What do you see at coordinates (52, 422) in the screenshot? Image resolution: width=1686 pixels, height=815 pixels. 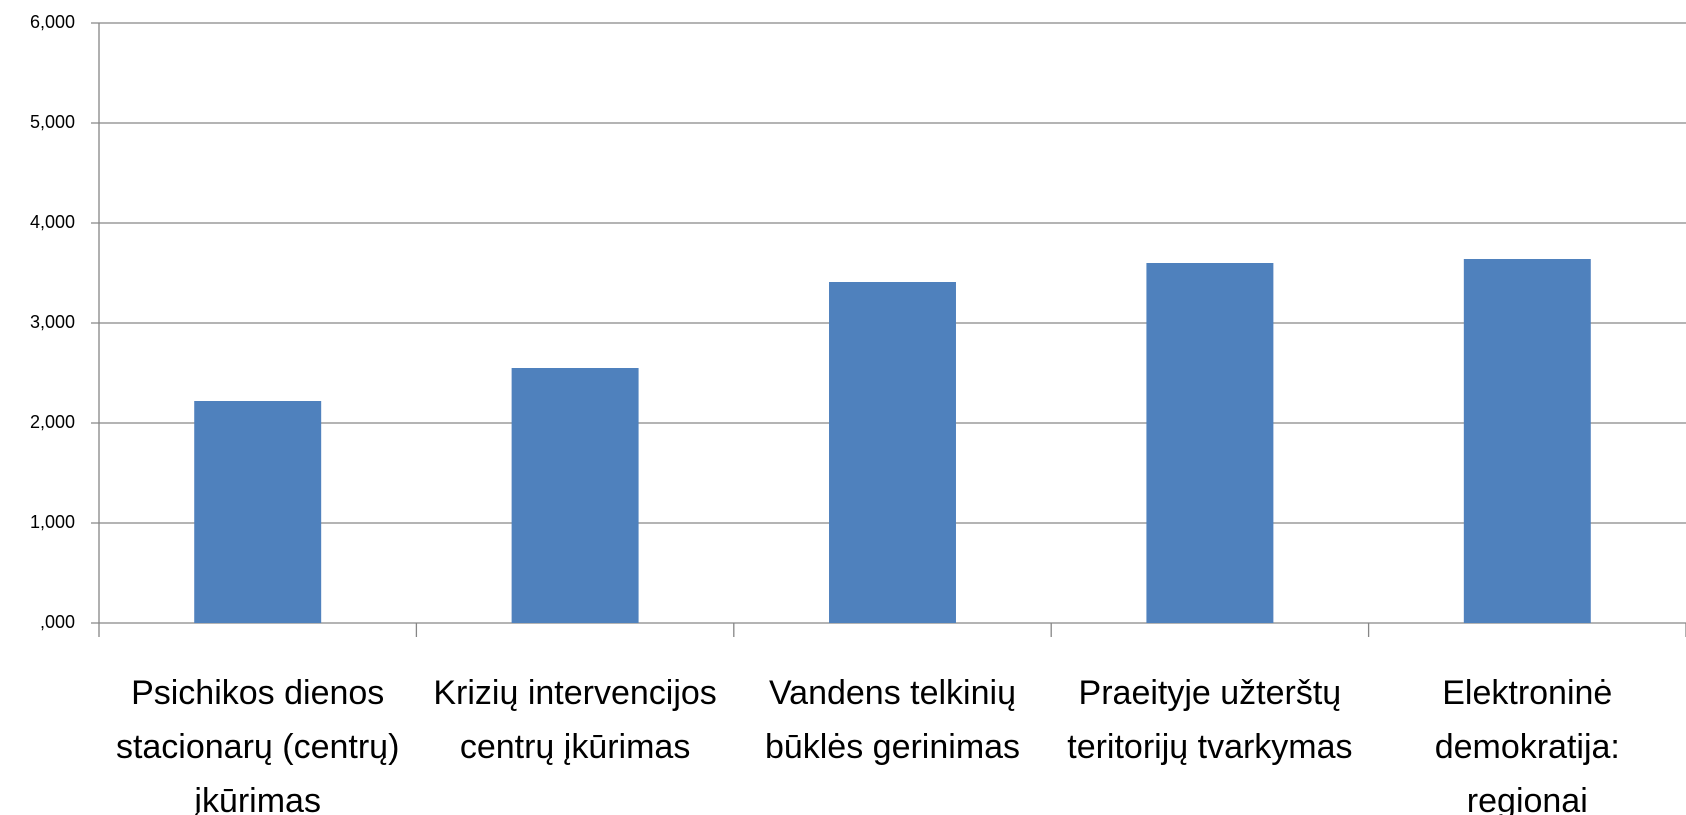 I see `y-tick-label: 2,000` at bounding box center [52, 422].